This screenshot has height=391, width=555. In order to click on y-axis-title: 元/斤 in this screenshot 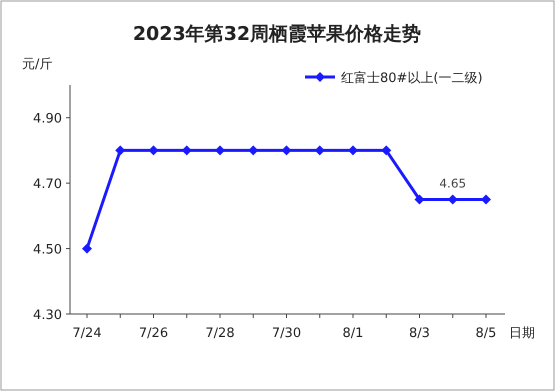, I will do `click(37, 64)`.